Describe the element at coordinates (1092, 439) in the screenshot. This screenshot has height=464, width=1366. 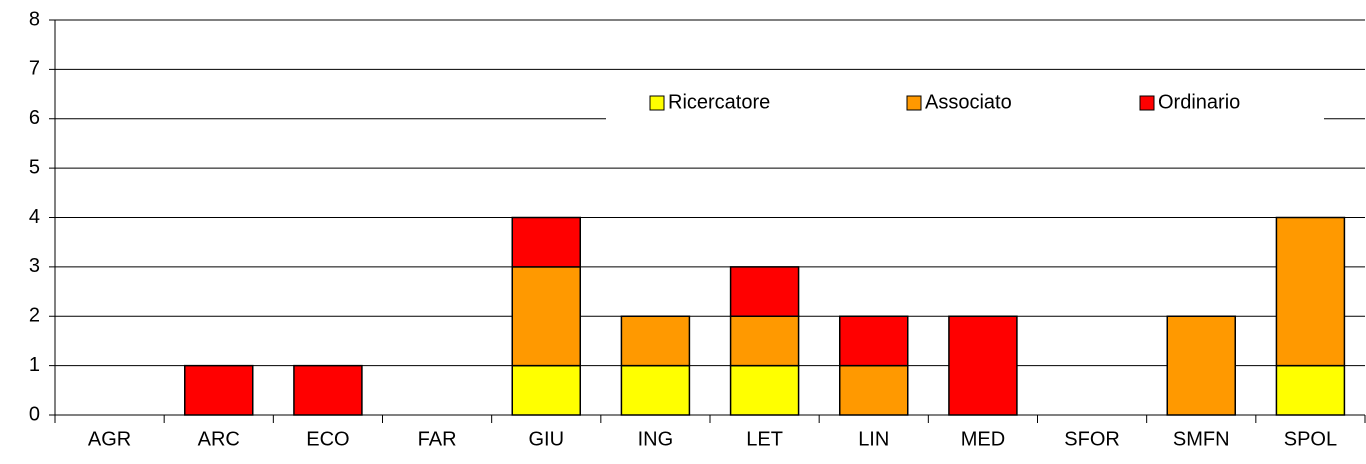
I see `x-tick-label: SFOR` at that location.